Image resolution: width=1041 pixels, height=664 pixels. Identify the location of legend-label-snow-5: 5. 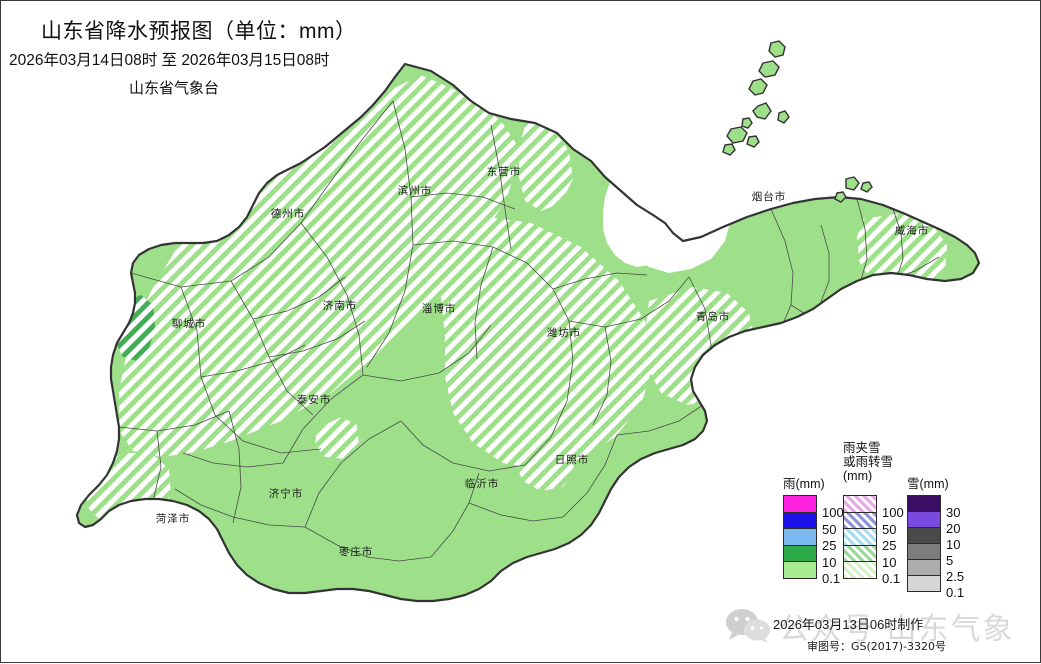
(950, 560).